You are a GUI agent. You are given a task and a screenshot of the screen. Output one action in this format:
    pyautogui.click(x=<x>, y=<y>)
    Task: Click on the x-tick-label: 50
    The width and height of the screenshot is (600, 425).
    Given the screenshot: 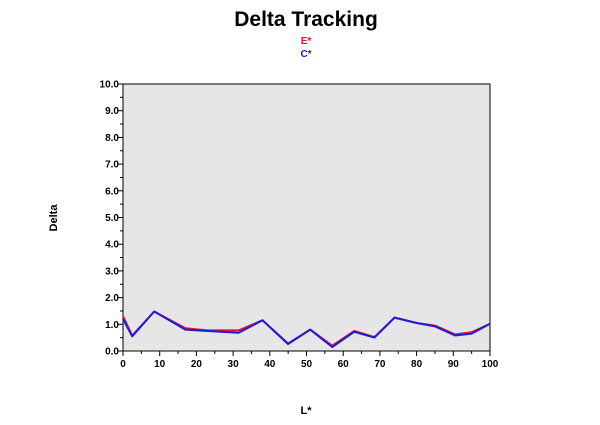 What is the action you would take?
    pyautogui.click(x=307, y=364)
    